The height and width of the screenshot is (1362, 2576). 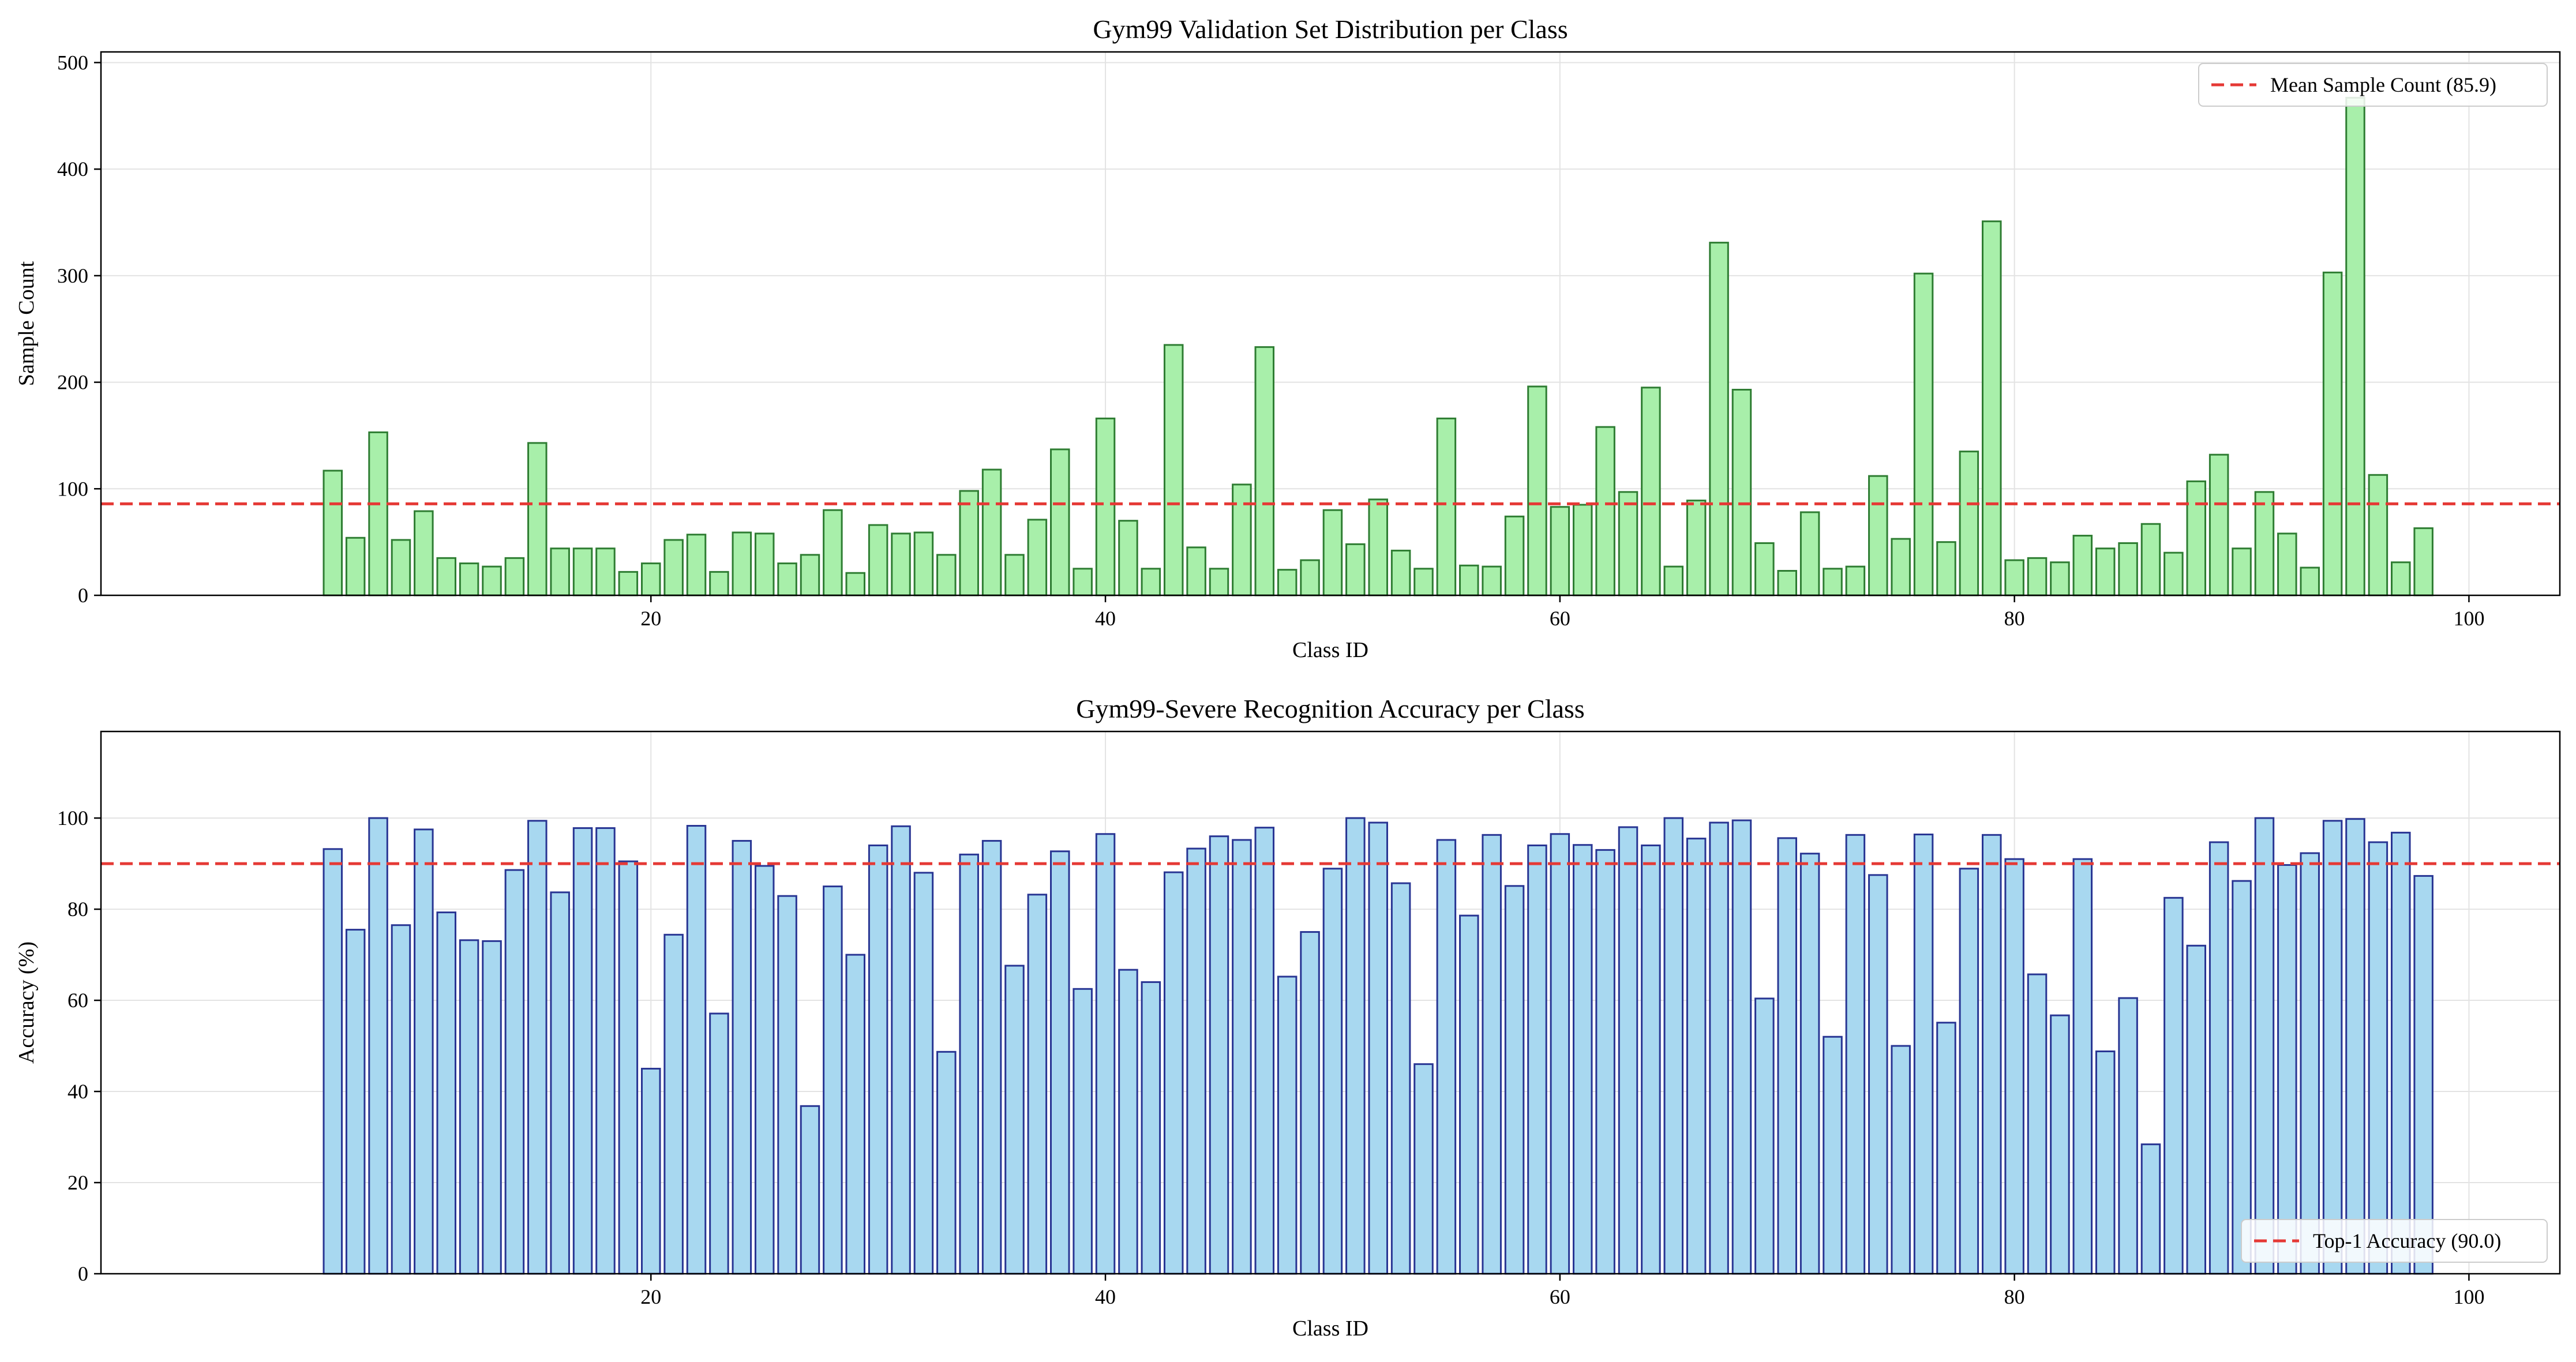 What do you see at coordinates (2394, 1241) in the screenshot?
I see `legend: Top-1 Accuracy (90.0)` at bounding box center [2394, 1241].